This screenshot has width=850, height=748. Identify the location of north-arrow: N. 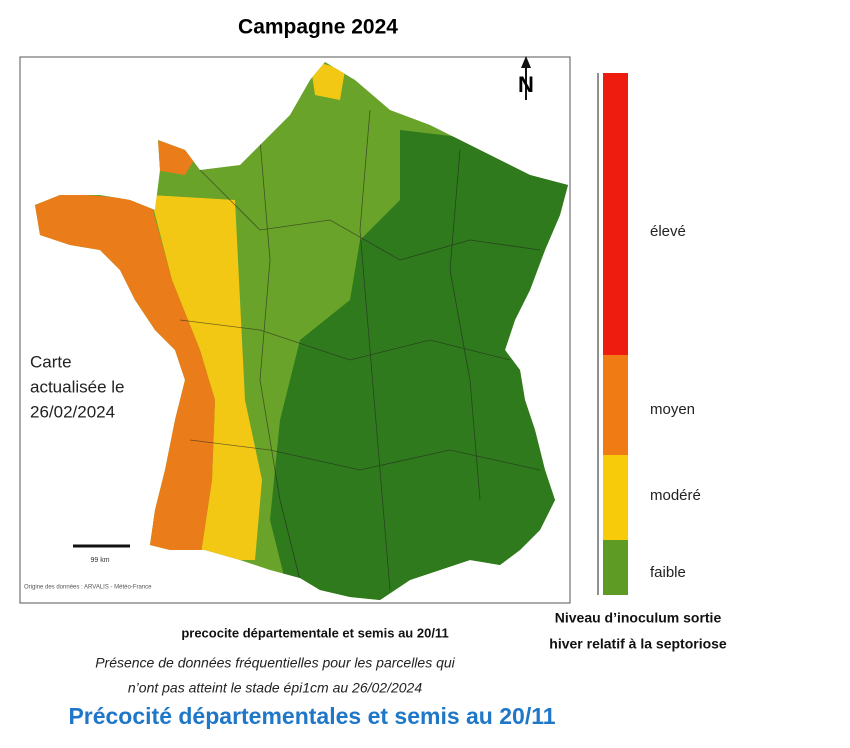
(526, 78).